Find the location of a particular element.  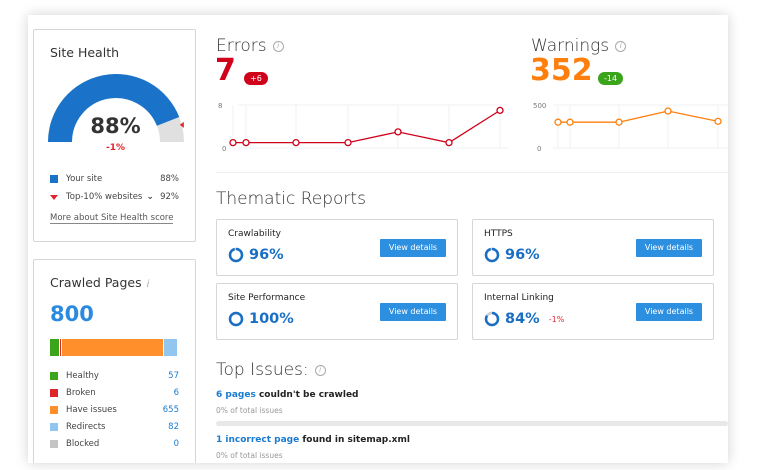

y-tick-label: 0 is located at coordinates (539, 149).